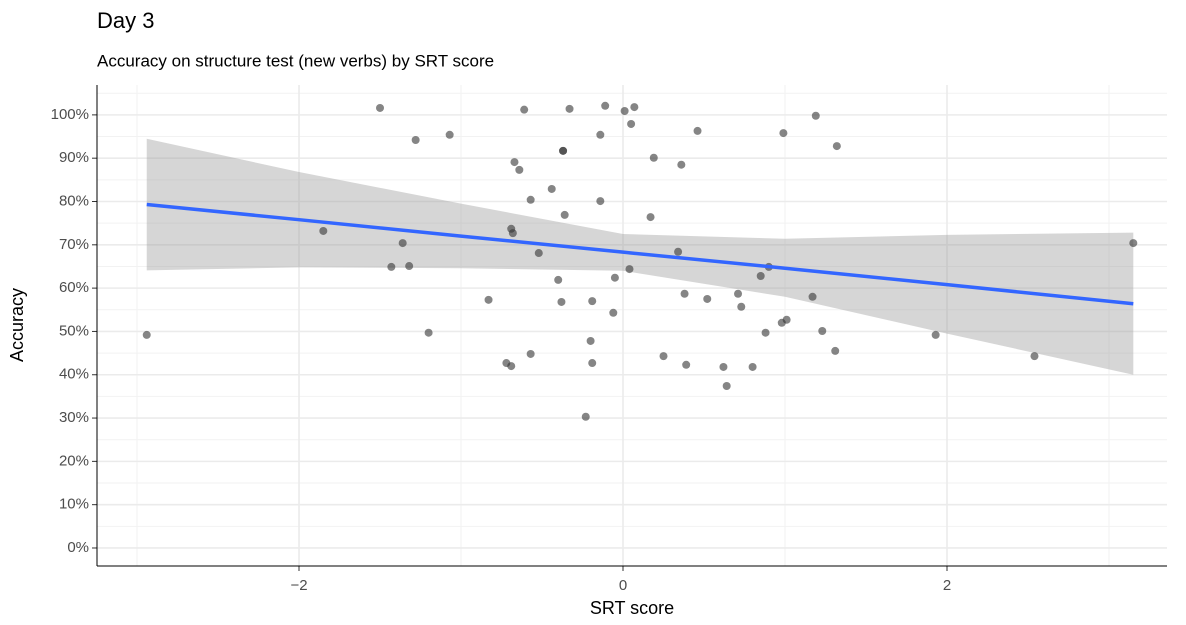 Image resolution: width=1186 pixels, height=625 pixels. What do you see at coordinates (298, 585) in the screenshot?
I see `x-tick-label: −2` at bounding box center [298, 585].